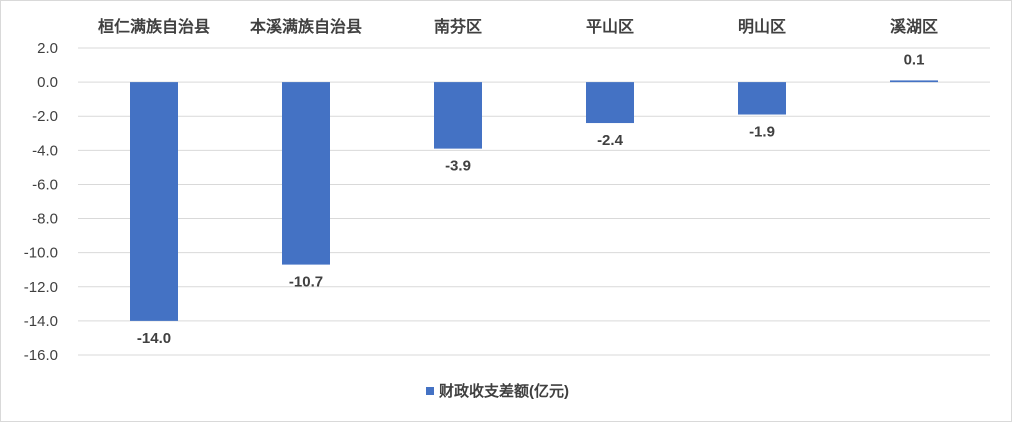 The width and height of the screenshot is (1012, 422). I want to click on legend: 财政收支差额(亿元), so click(497, 391).